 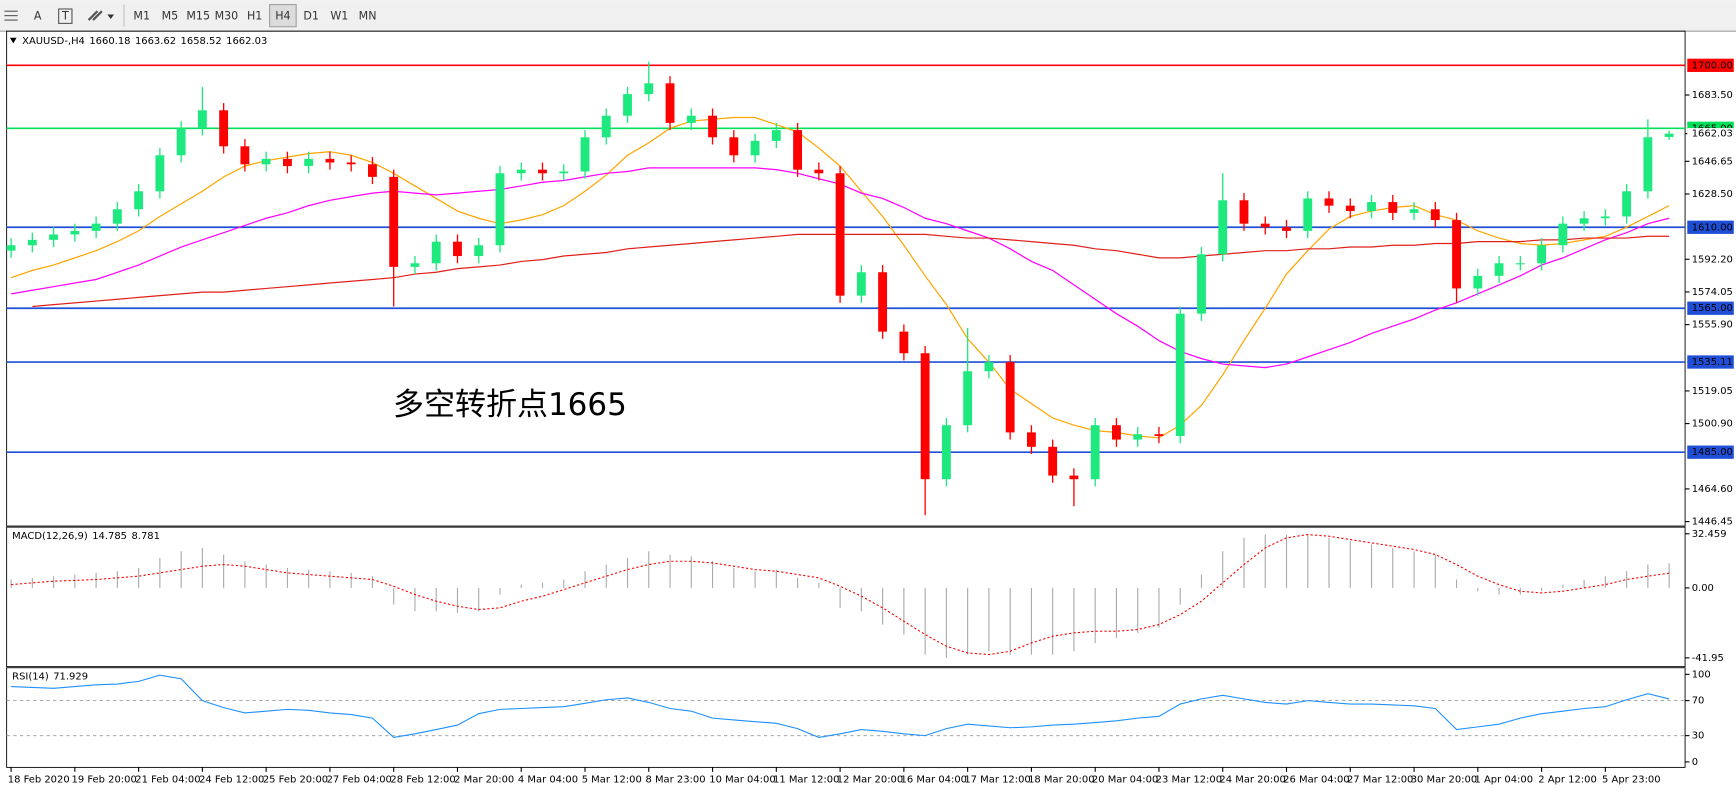 I want to click on x-tick-label: 11 Mar 12:00, so click(x=806, y=780).